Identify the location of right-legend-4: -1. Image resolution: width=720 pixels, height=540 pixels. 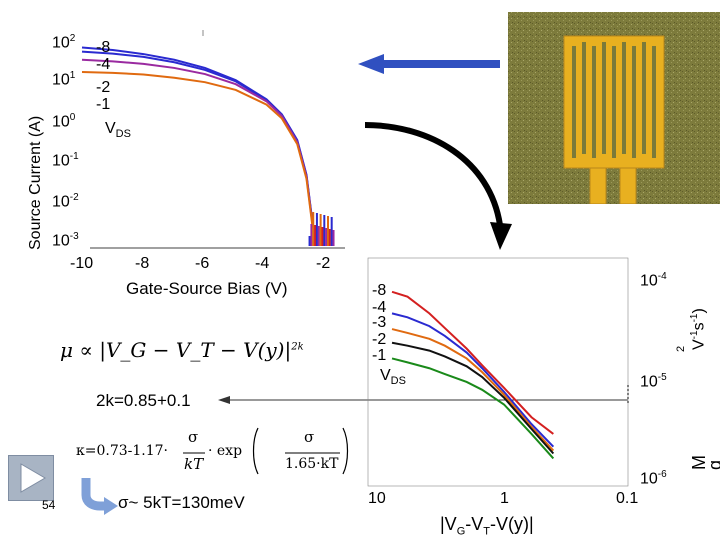
(379, 355).